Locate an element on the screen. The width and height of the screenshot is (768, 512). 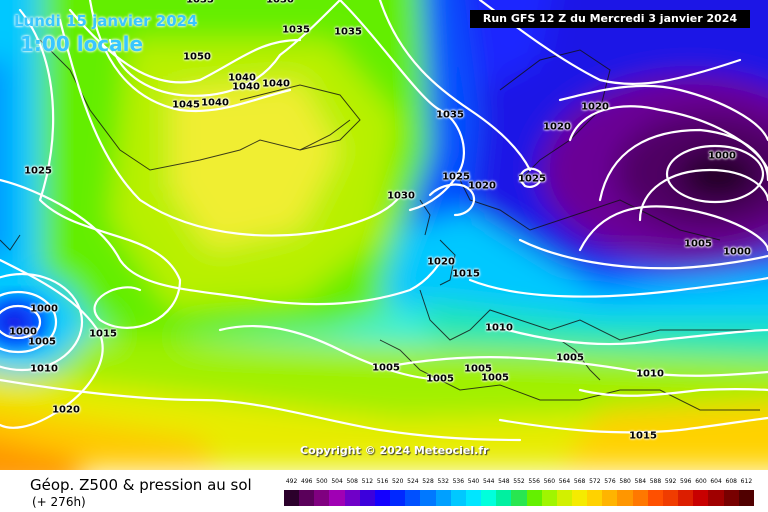
scale-tick-label: 492 is located at coordinates (291, 481).